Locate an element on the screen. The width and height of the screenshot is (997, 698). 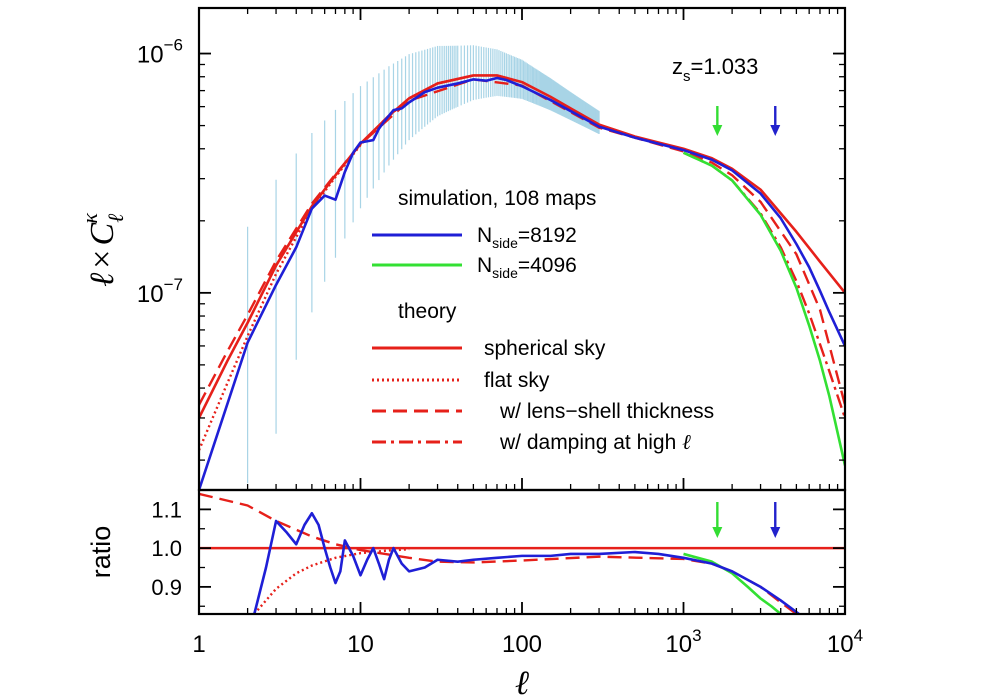
legend-label-nside-8192: Nside=8192 is located at coordinates (527, 237).